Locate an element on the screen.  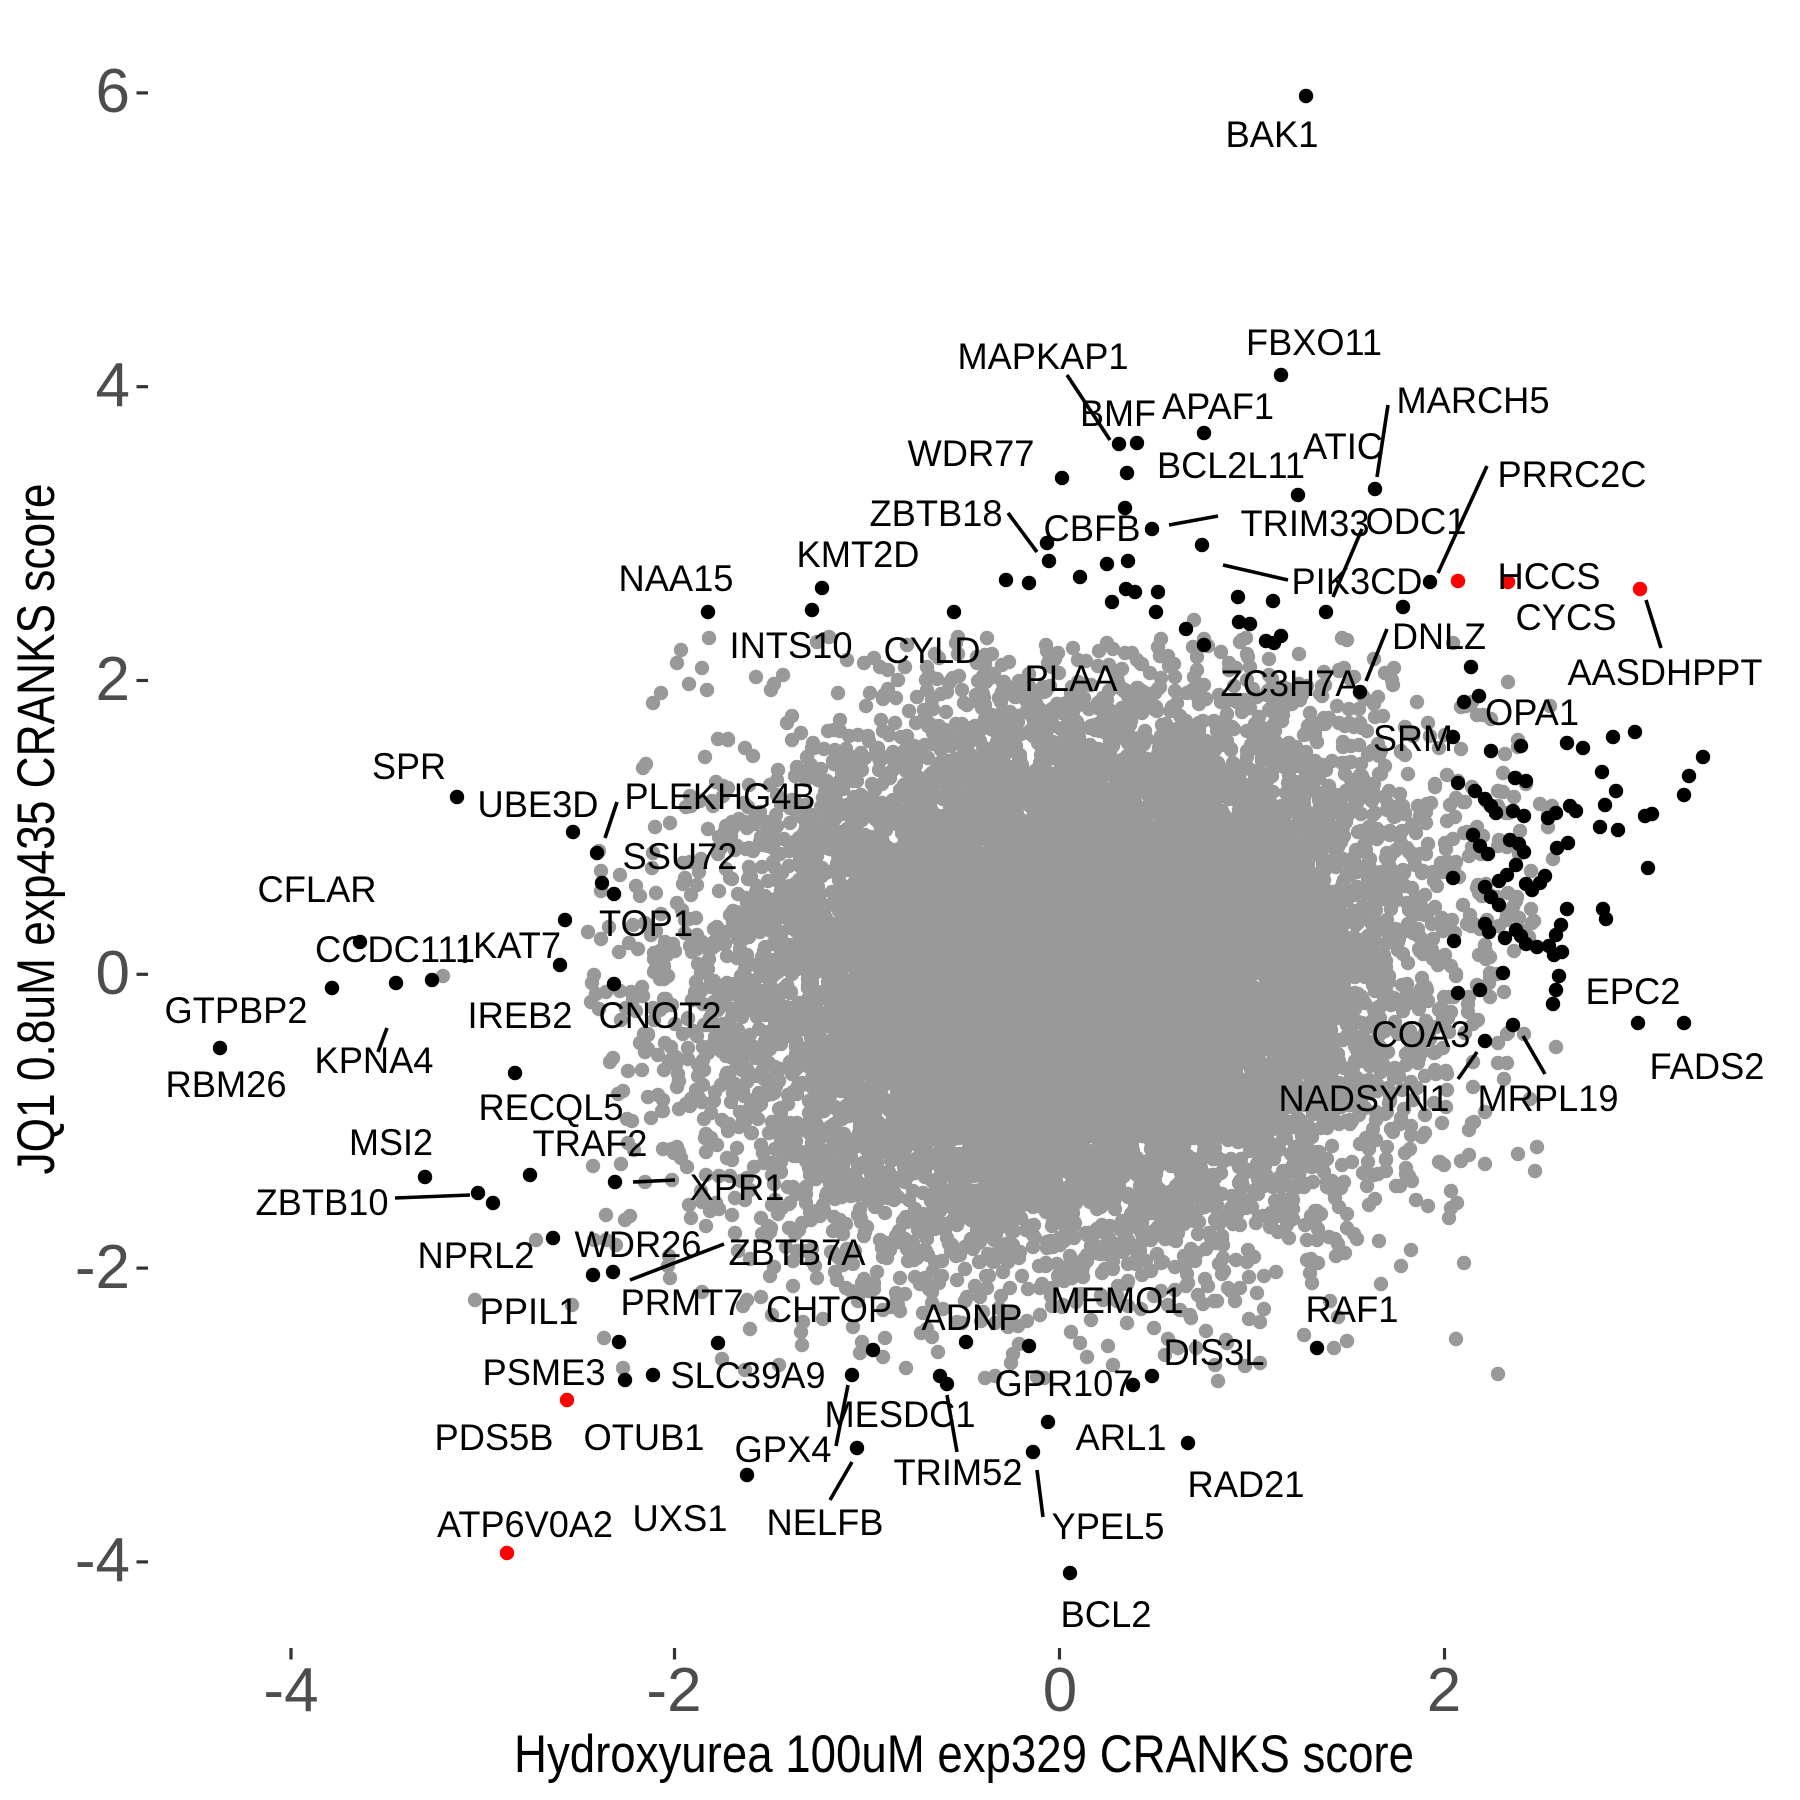
svg-text: SSU72 is located at coordinates (680, 856).